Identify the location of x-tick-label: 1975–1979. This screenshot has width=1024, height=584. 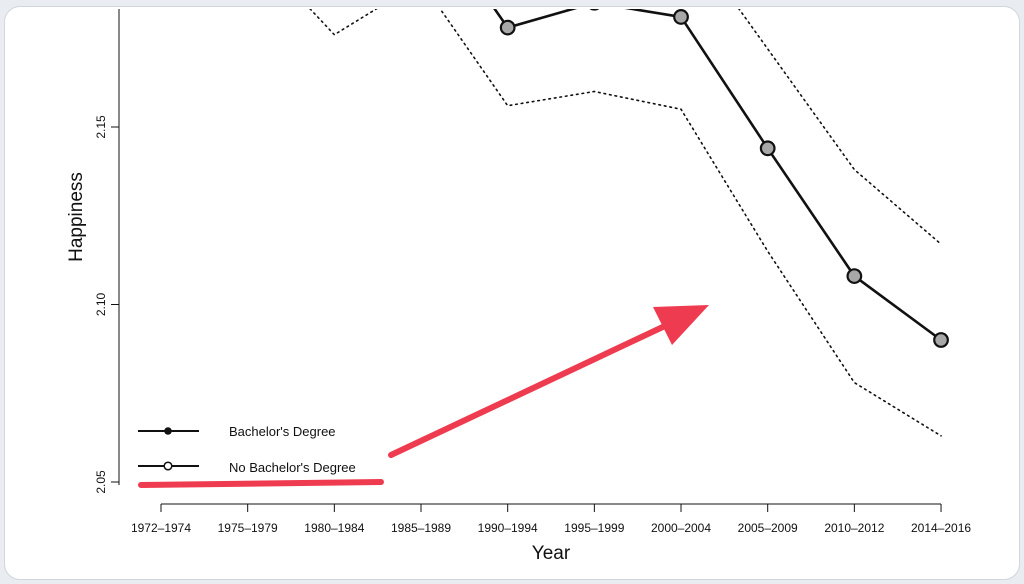
(248, 528).